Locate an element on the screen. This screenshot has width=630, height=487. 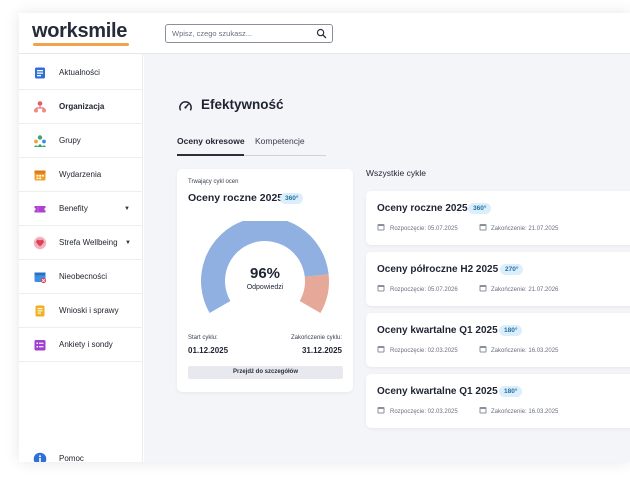
absence-icon is located at coordinates (40, 277).